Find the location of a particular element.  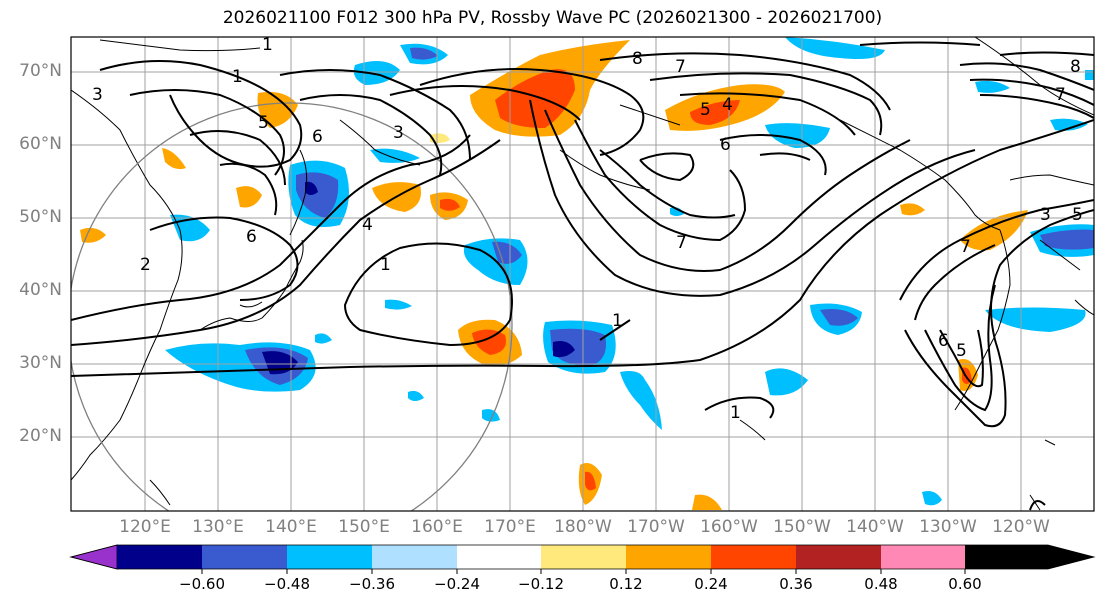

lon-label: 150°E is located at coordinates (364, 527).